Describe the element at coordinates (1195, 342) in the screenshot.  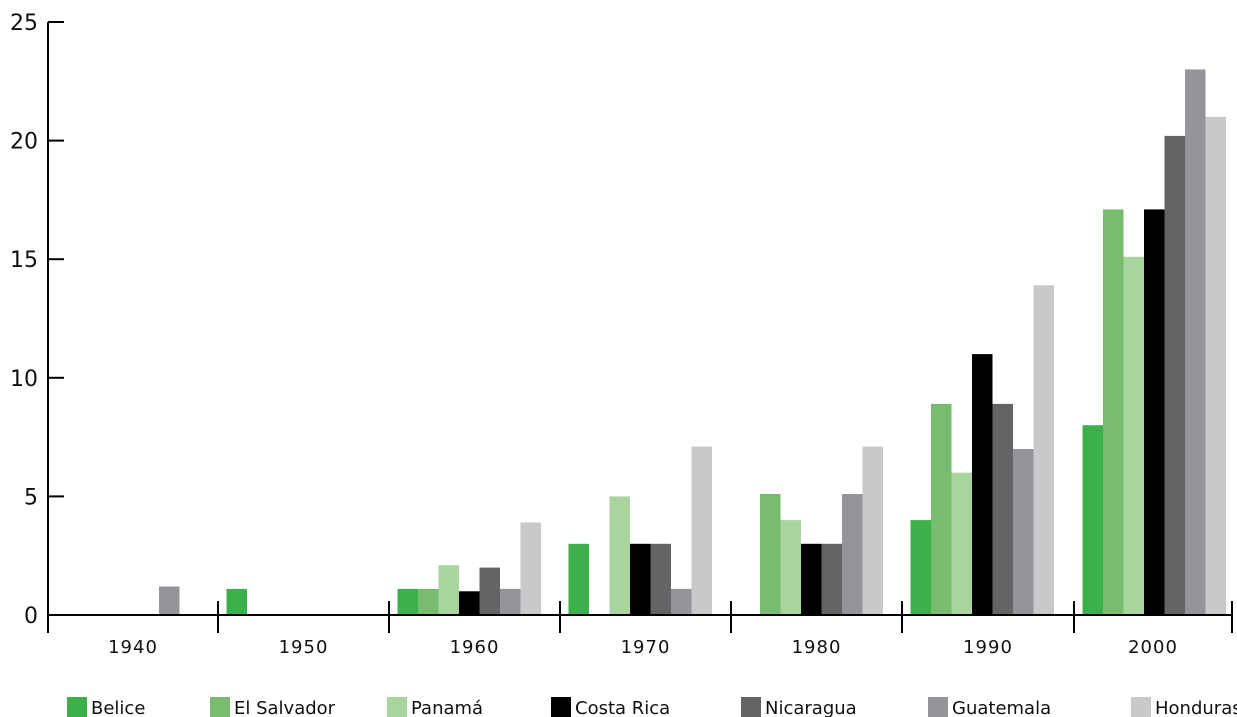
I see `bar-guatemala-2000` at that location.